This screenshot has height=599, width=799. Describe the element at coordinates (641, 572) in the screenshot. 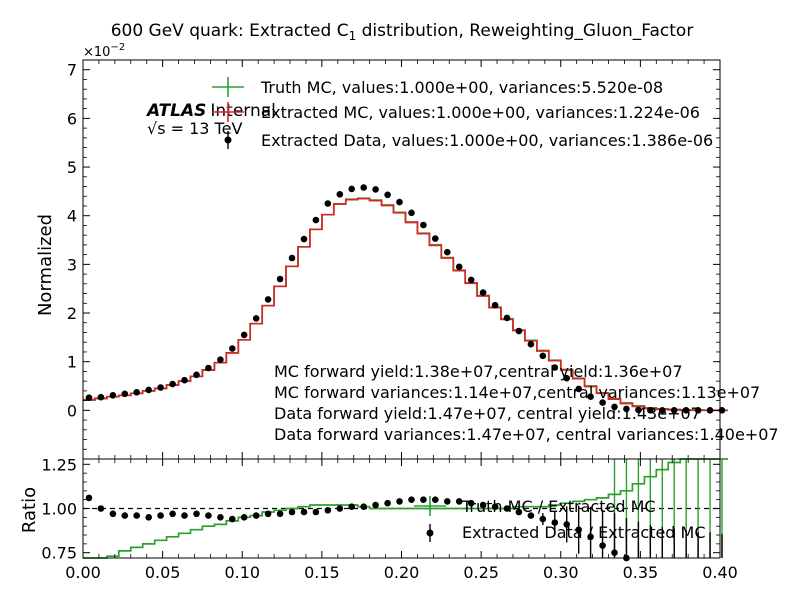

I see `x-tick-label: 0.35` at that location.